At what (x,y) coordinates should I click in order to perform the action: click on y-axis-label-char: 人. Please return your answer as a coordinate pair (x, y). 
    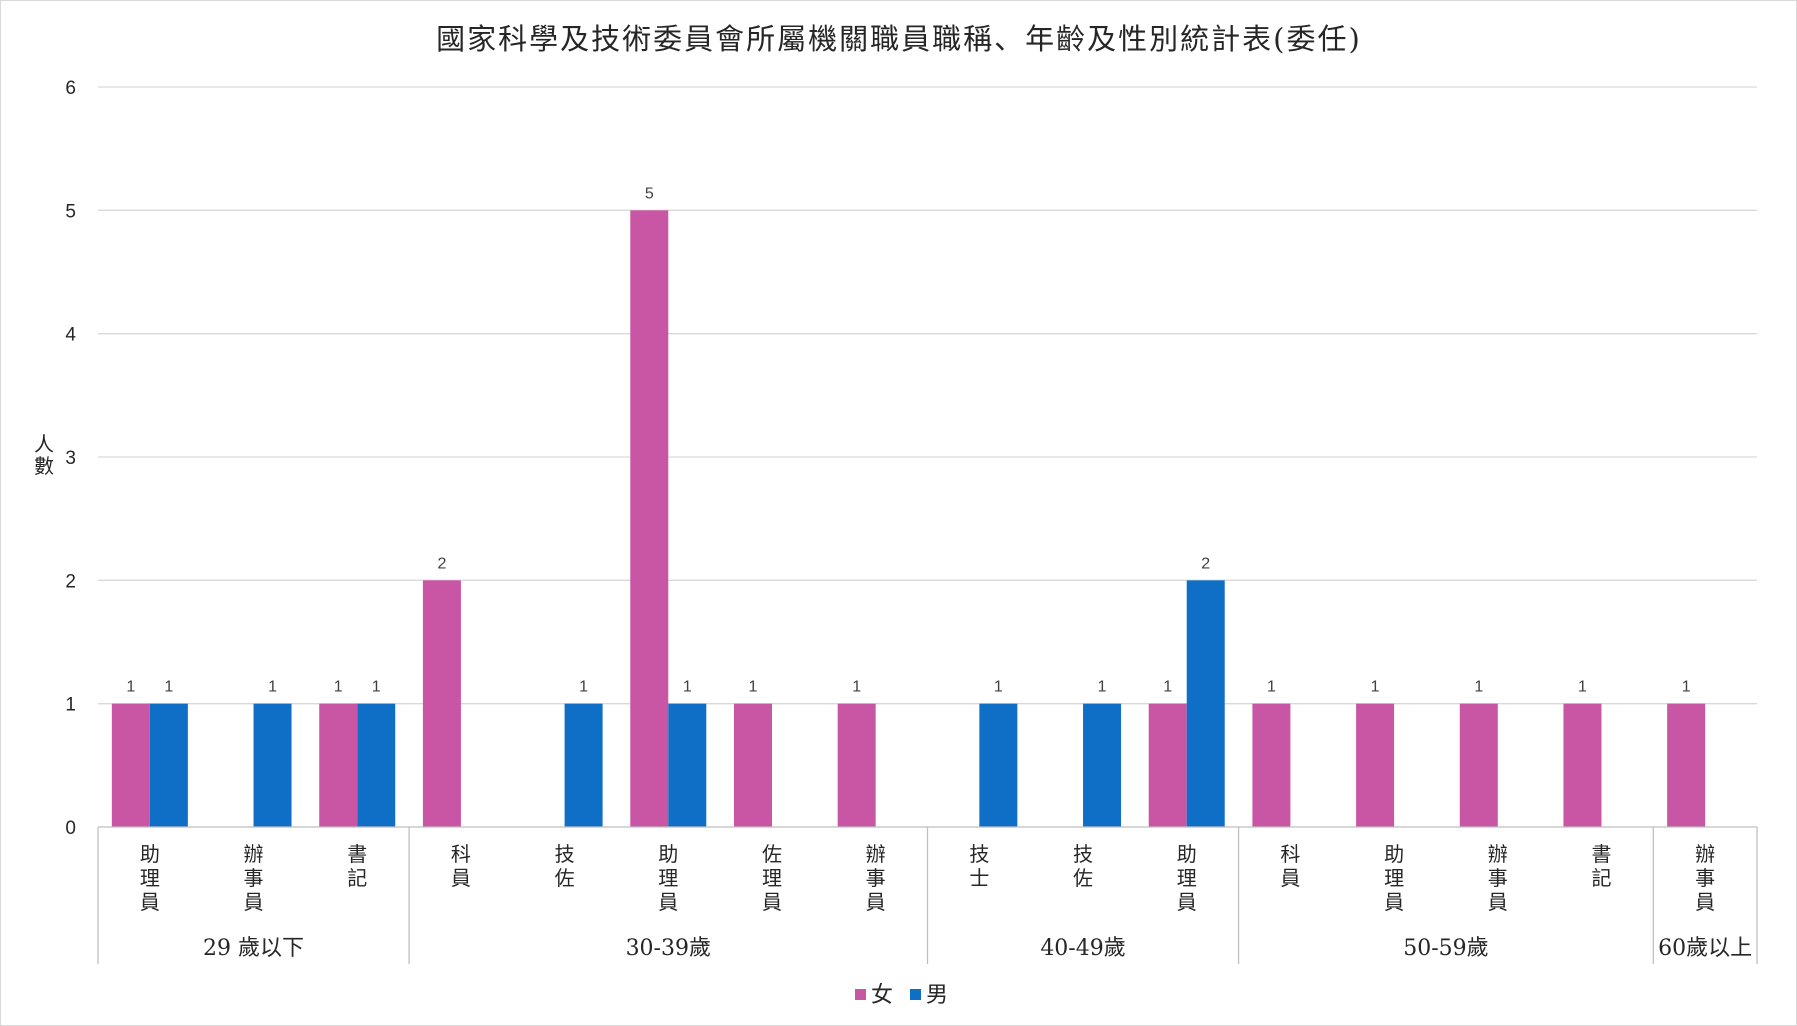
    Looking at the image, I should click on (44, 444).